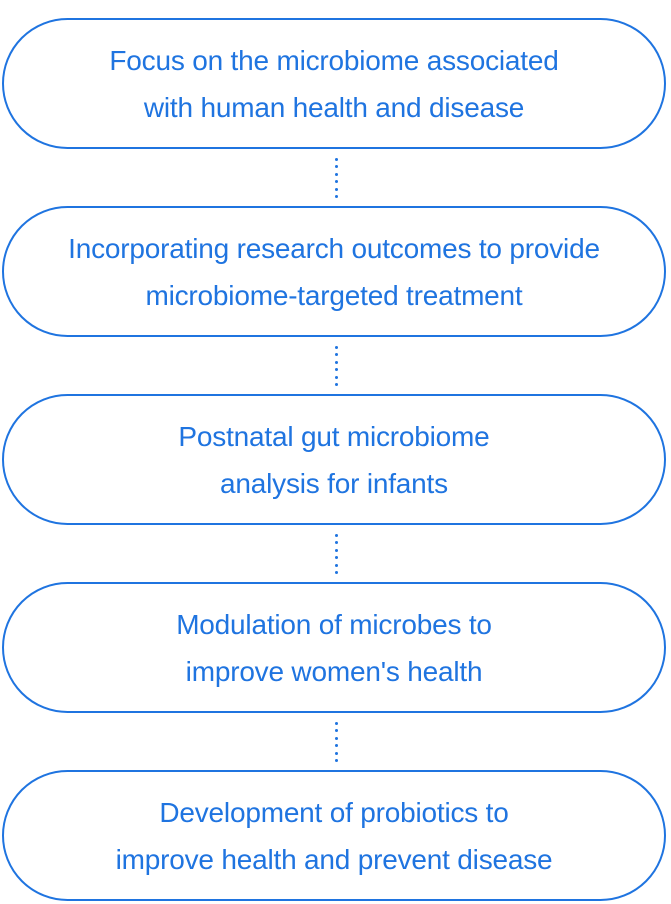 The height and width of the screenshot is (904, 671). What do you see at coordinates (334, 859) in the screenshot?
I see `step-text-line-2: improve health and prevent disease` at bounding box center [334, 859].